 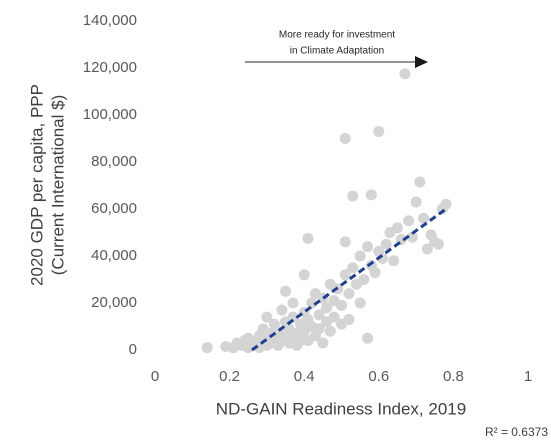 What do you see at coordinates (229, 376) in the screenshot?
I see `x-tick-label: 0.2` at bounding box center [229, 376].